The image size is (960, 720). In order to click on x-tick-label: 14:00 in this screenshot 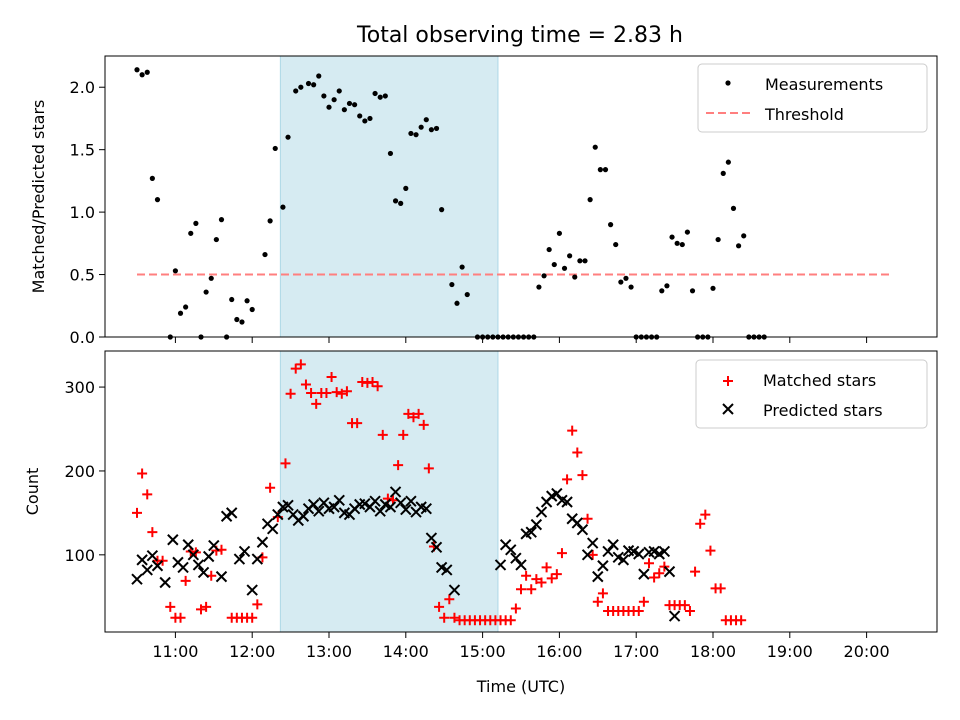, I will do `click(406, 651)`.